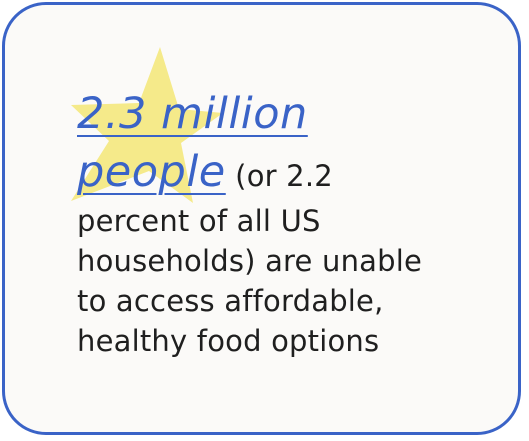 The height and width of the screenshot is (441, 529). I want to click on stat-highlight-number: 2.3 million, so click(192, 114).